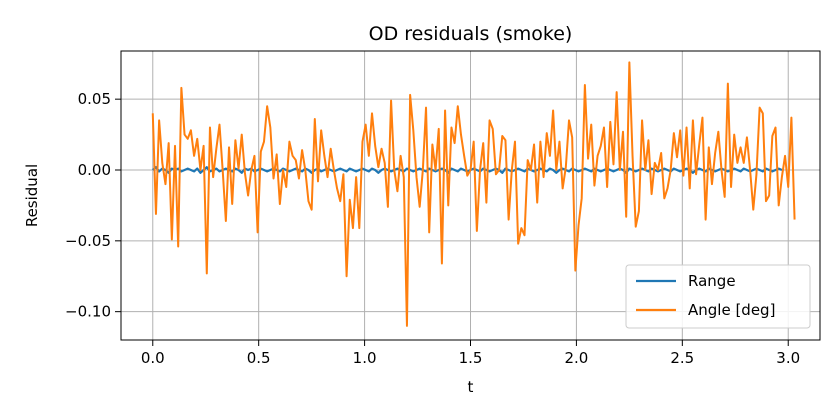  Describe the element at coordinates (788, 358) in the screenshot. I see `x-tick-label: 3.0` at that location.